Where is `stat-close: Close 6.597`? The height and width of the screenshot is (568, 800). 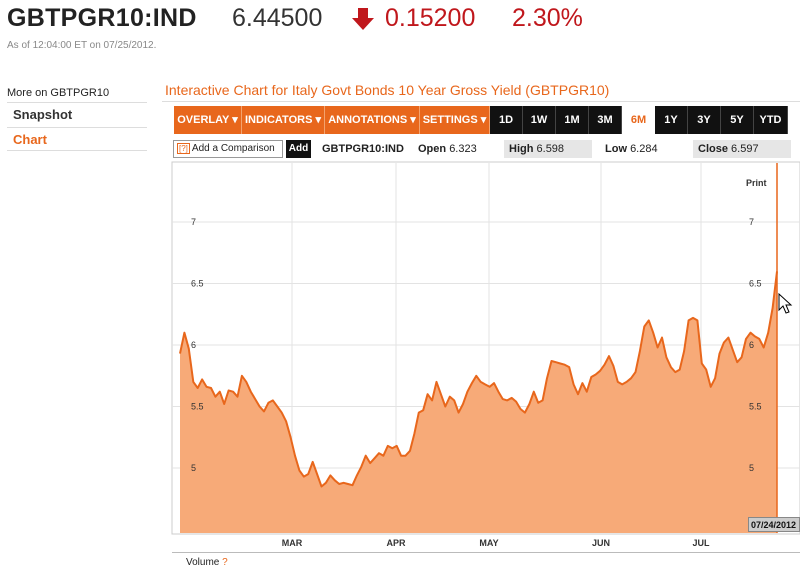 stat-close: Close 6.597 is located at coordinates (742, 149).